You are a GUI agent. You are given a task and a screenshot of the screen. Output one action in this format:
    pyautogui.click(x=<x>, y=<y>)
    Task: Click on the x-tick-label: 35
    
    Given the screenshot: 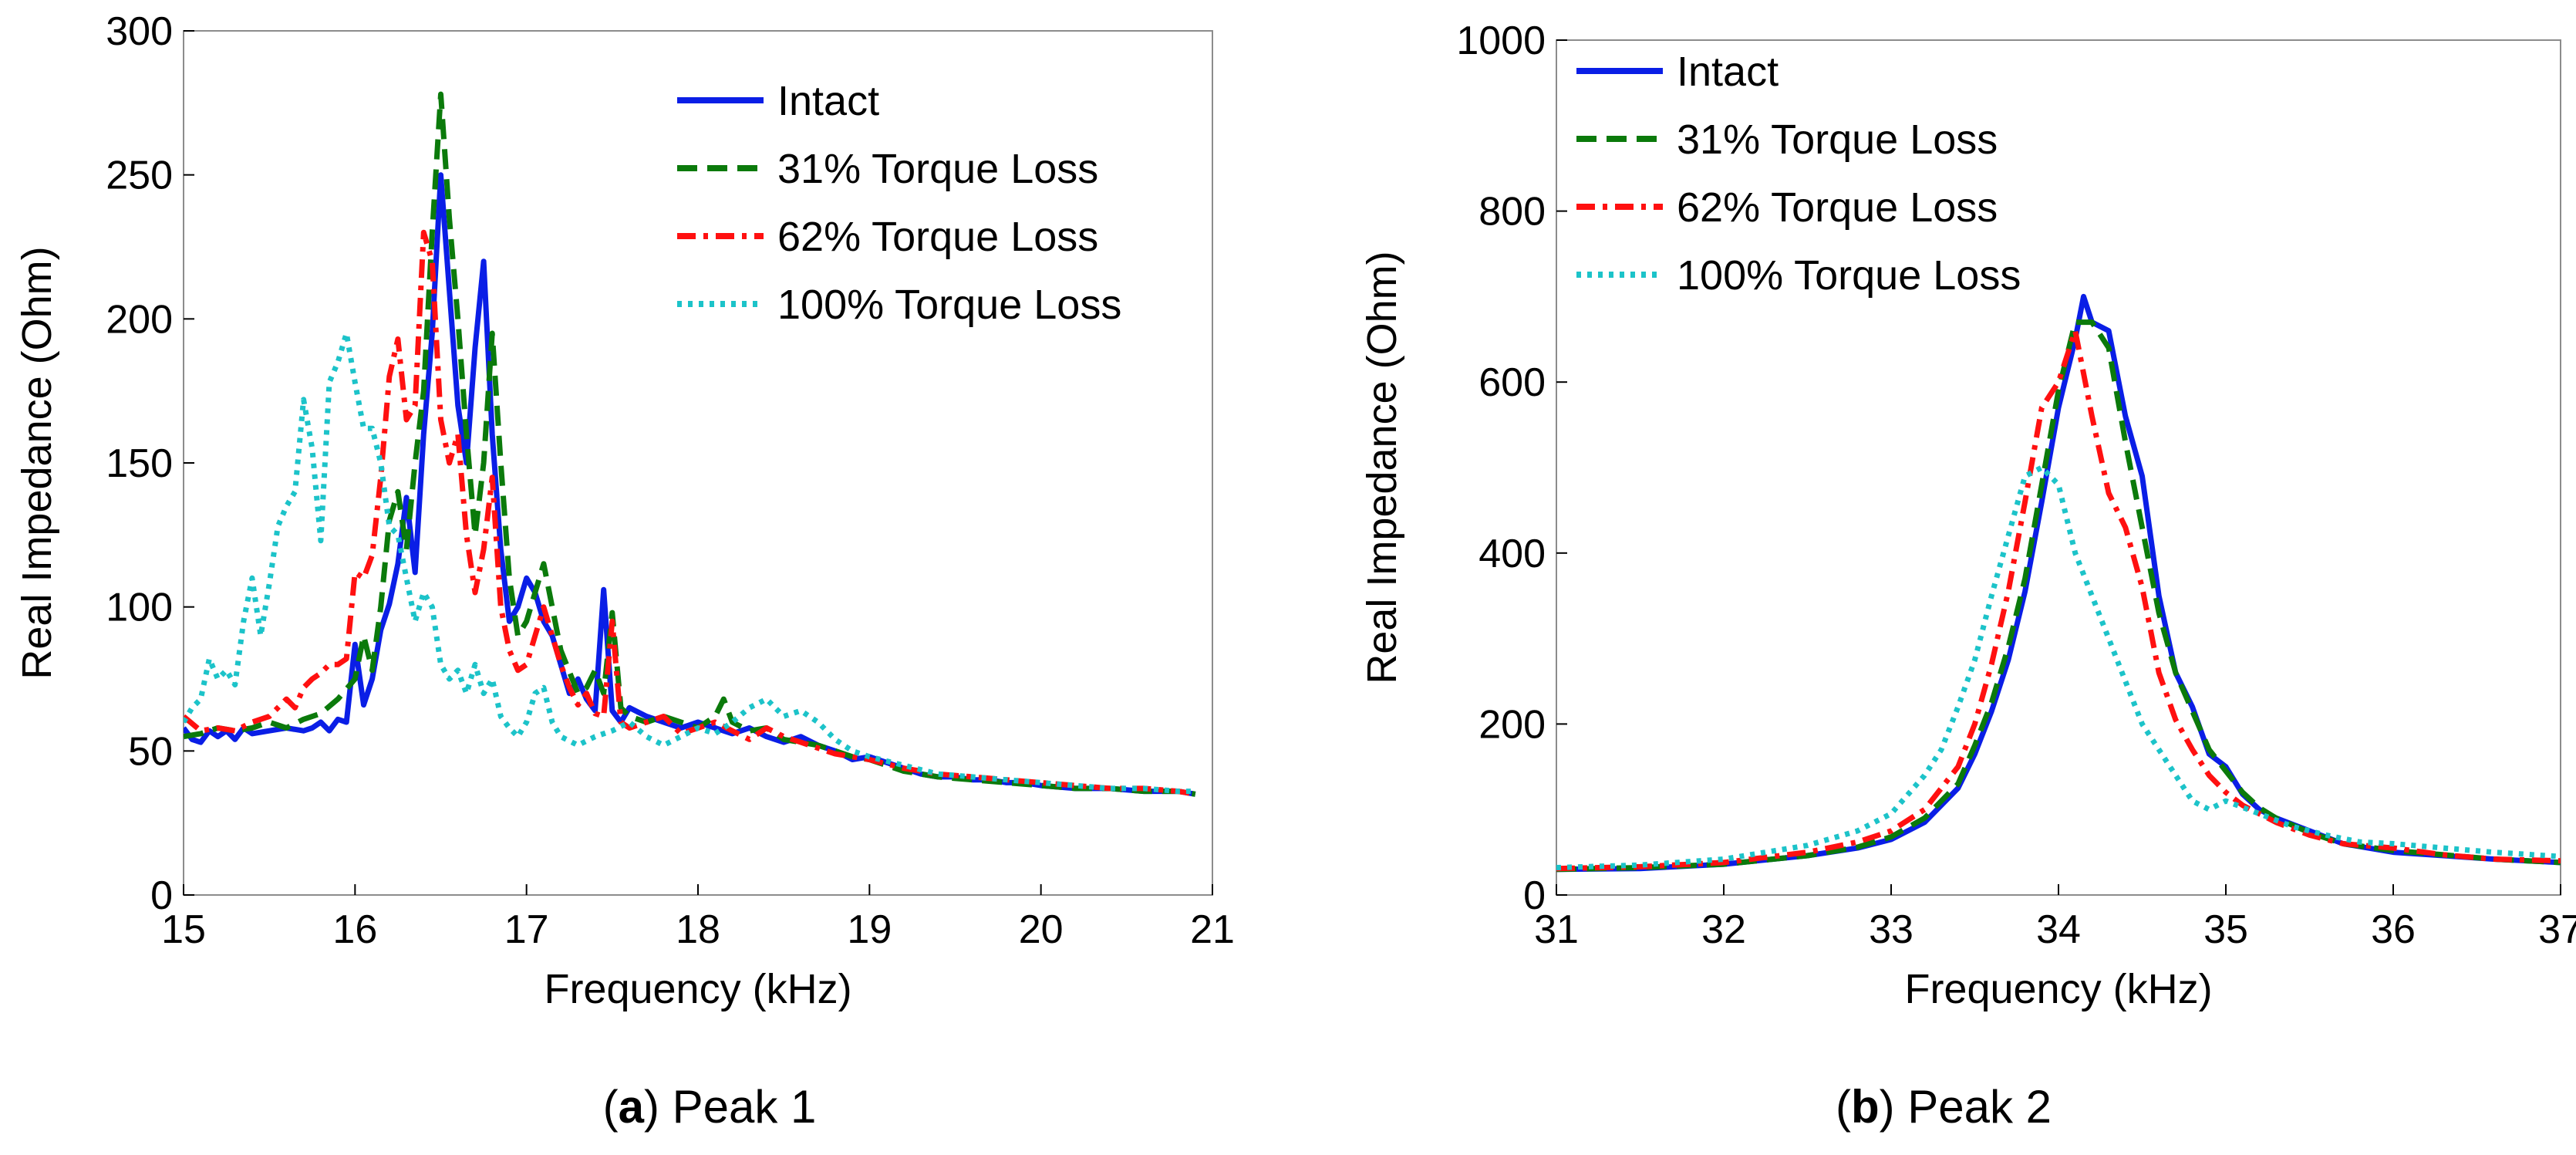 What is the action you would take?
    pyautogui.click(x=2225, y=930)
    